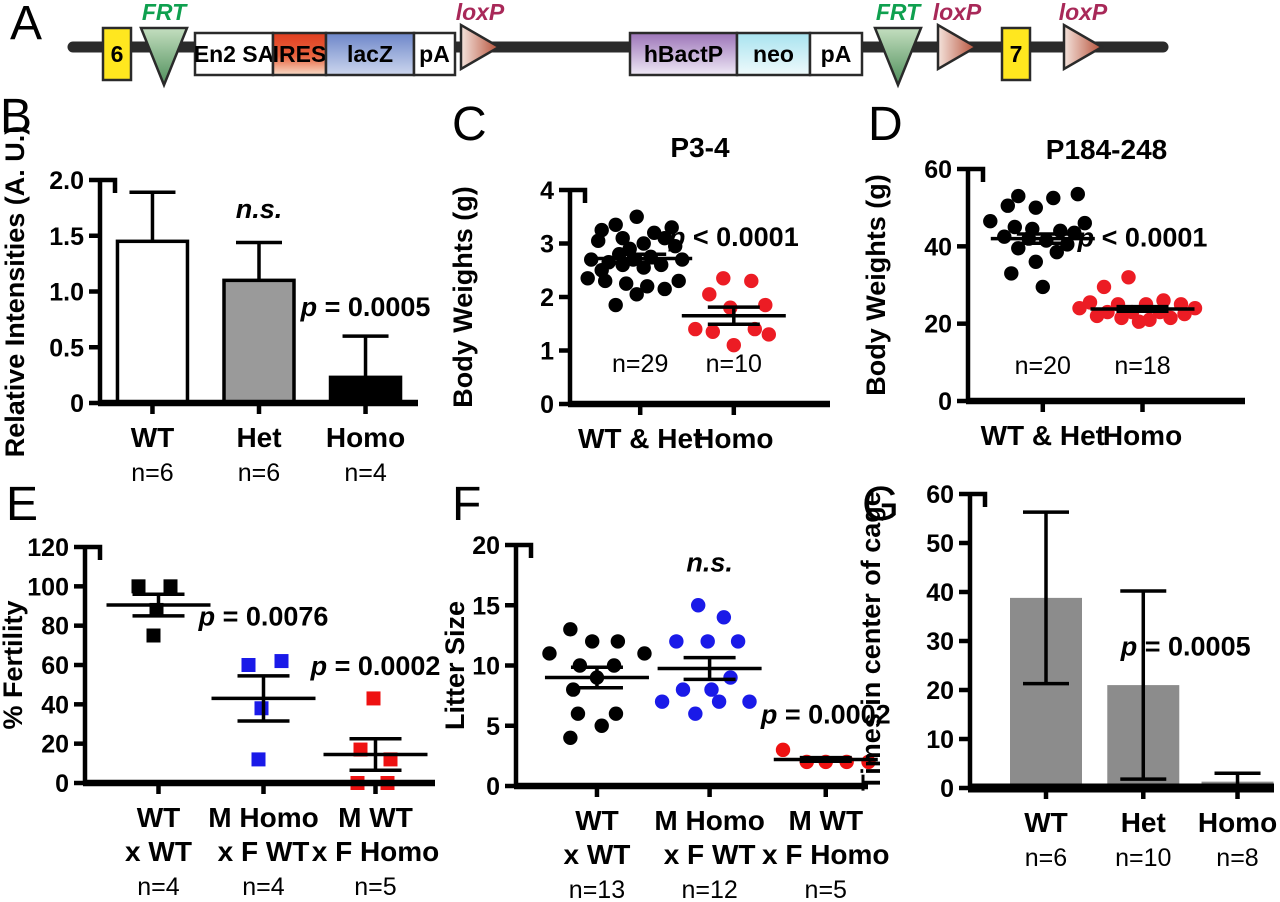 The image size is (1280, 902). Describe the element at coordinates (579, 195) in the screenshot. I see `y-axis-end-hook` at that location.